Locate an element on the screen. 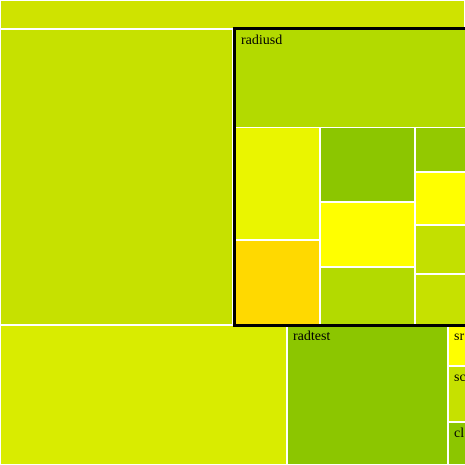 This screenshot has width=465, height=465. treemap-cell-br-2: sc is located at coordinates (456, 394).